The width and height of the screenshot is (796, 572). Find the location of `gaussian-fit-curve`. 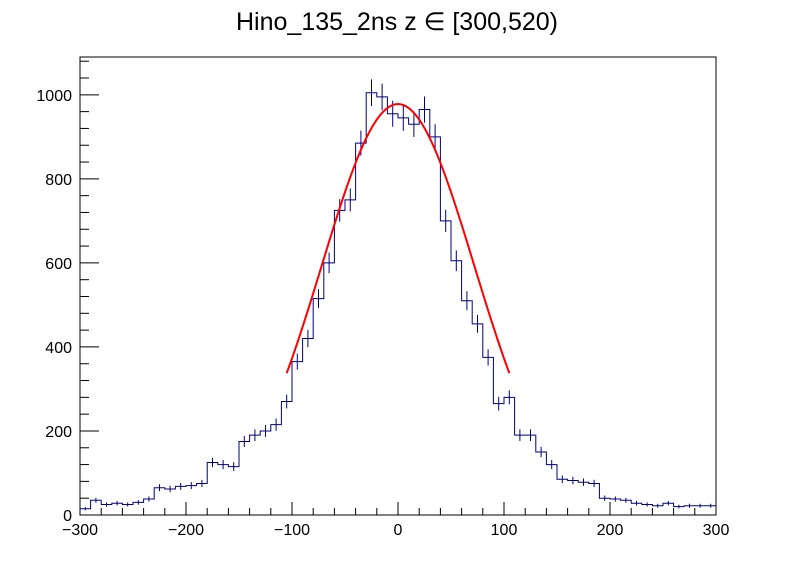

gaussian-fit-curve is located at coordinates (398, 238).